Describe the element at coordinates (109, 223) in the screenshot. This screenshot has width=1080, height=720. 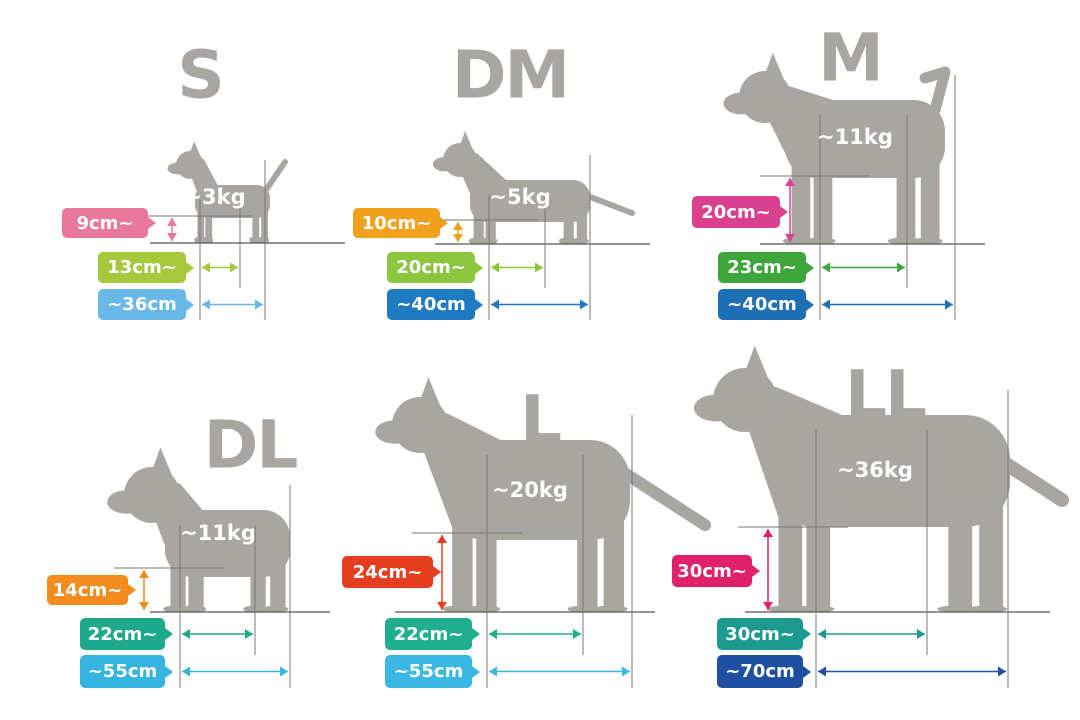
I see `height-tag: 9cm~` at that location.